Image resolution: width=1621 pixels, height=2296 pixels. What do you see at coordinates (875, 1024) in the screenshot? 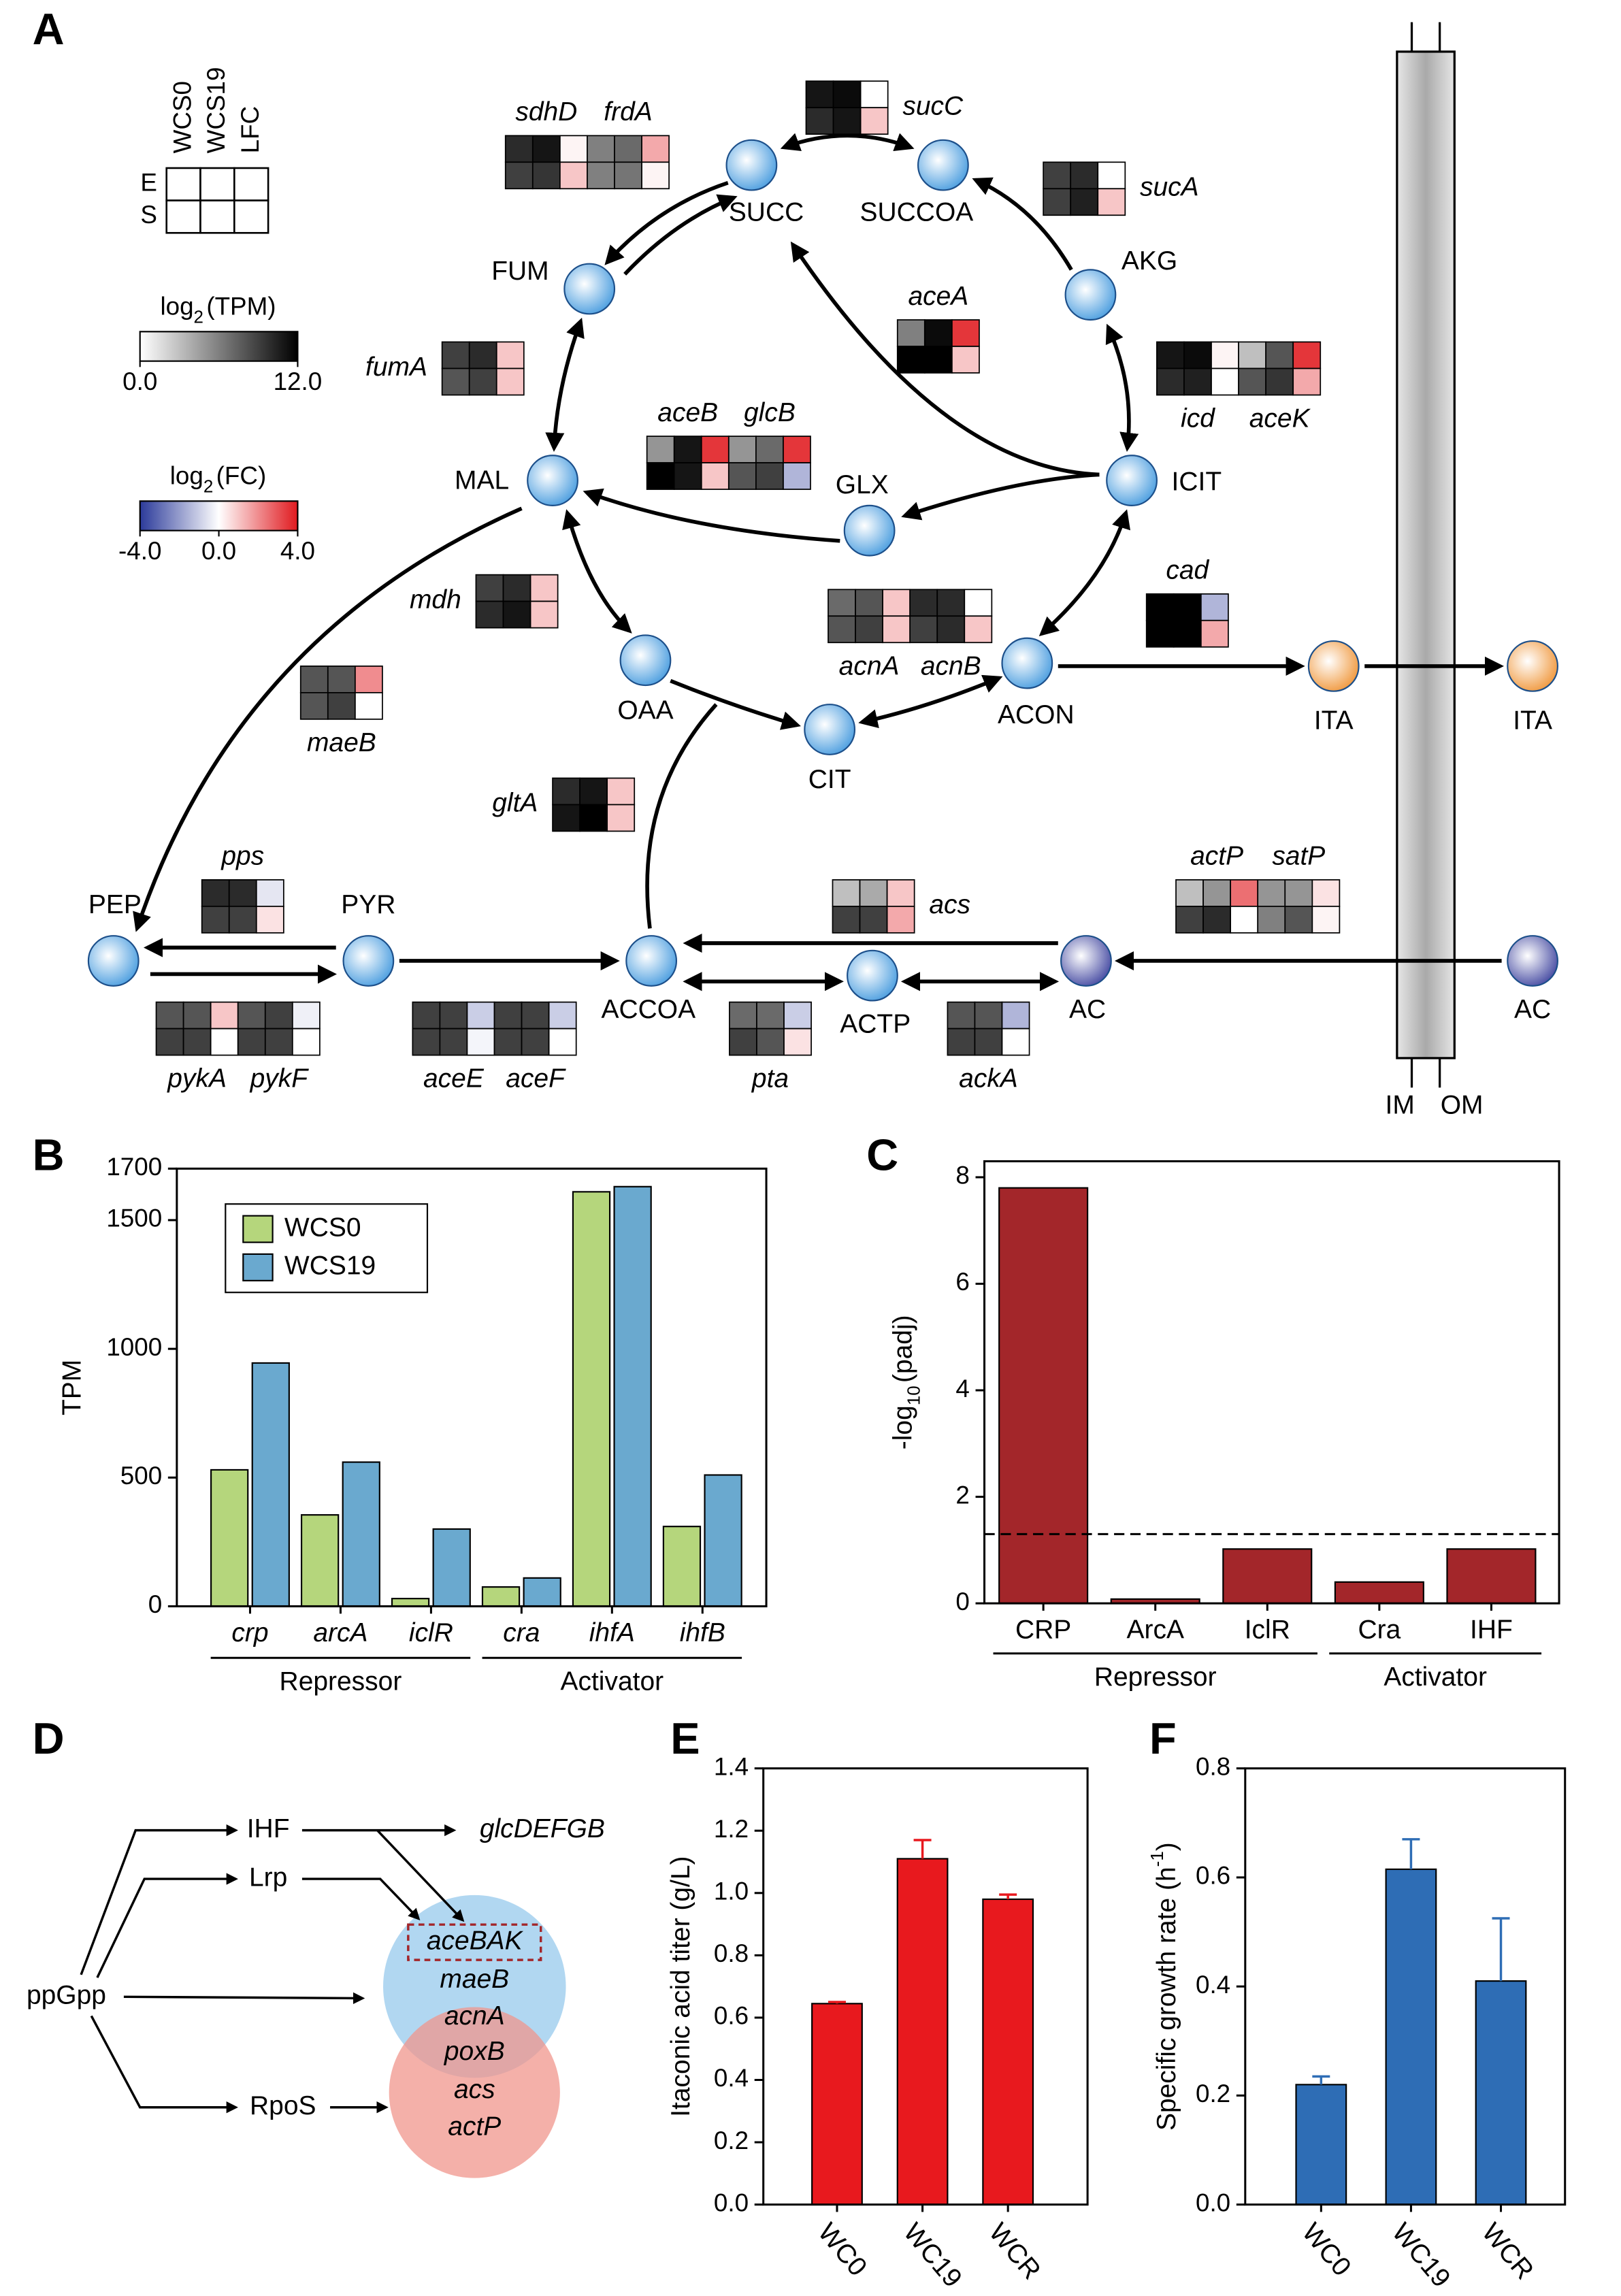
I see `metabolite-label: ACTP` at bounding box center [875, 1024].